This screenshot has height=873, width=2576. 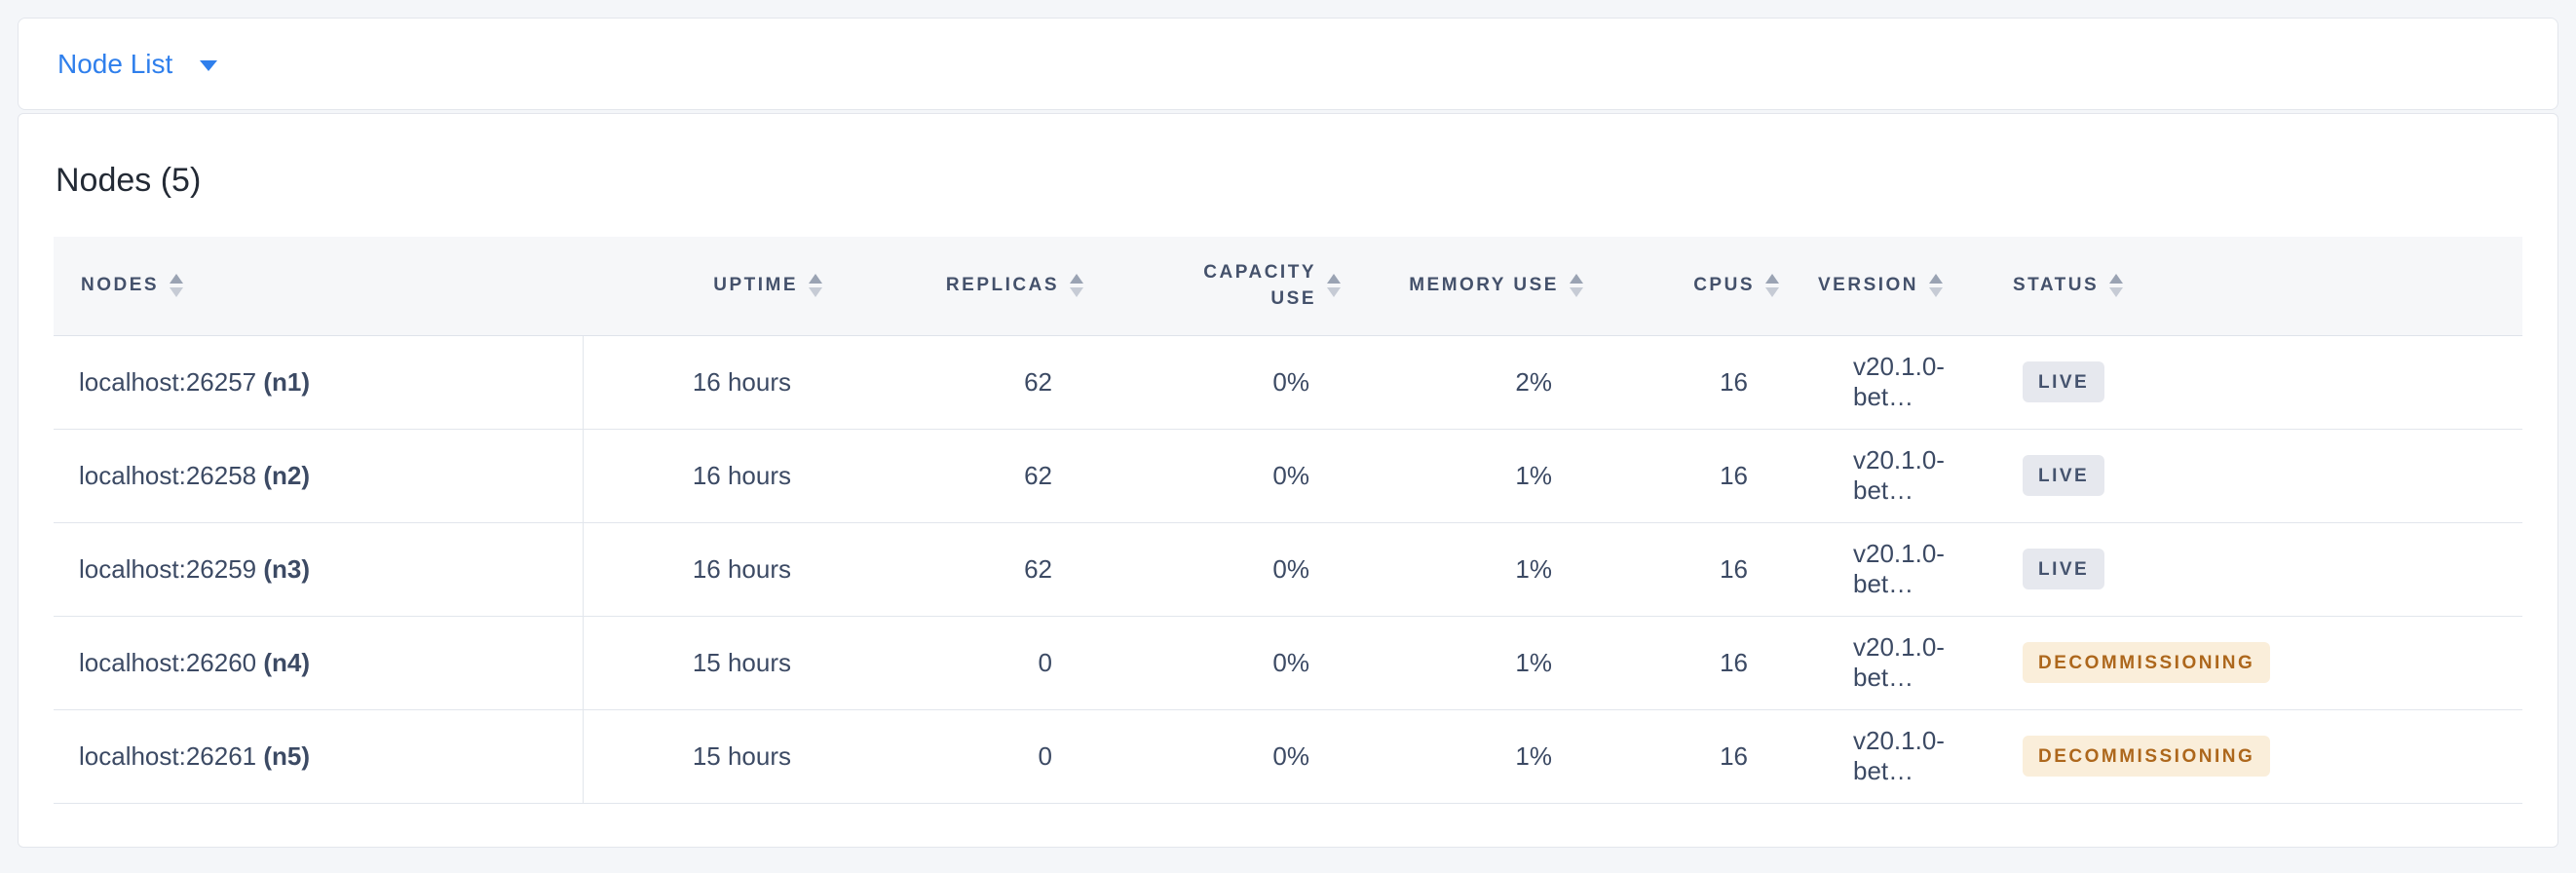 I want to click on node-list-dropdown-label: Node List, so click(x=115, y=63).